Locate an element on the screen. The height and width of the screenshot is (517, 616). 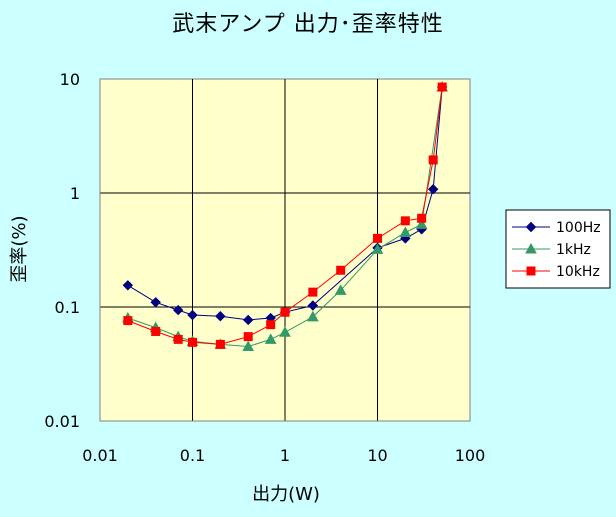
x-tick-label: 100 is located at coordinates (470, 455).